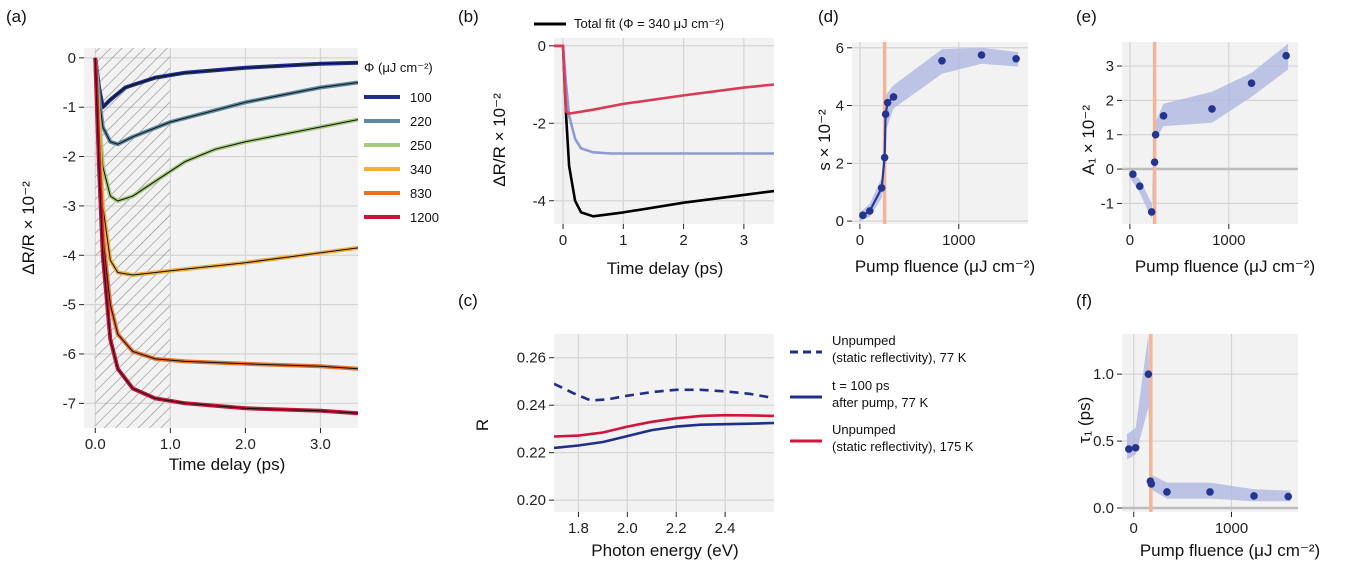 This screenshot has width=1360, height=568. Describe the element at coordinates (421, 121) in the screenshot. I see `panel-a-legend-label-1: 220` at that location.